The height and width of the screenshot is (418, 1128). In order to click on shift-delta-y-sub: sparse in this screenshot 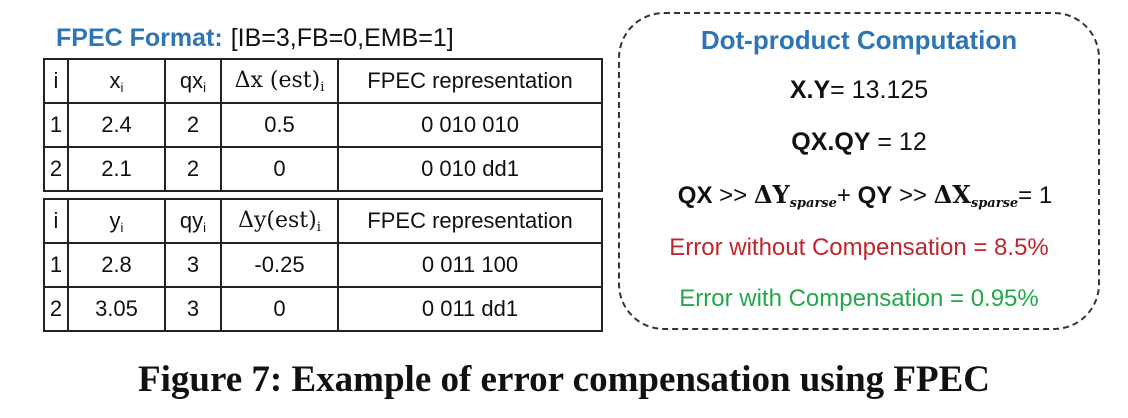, I will do `click(813, 203)`.